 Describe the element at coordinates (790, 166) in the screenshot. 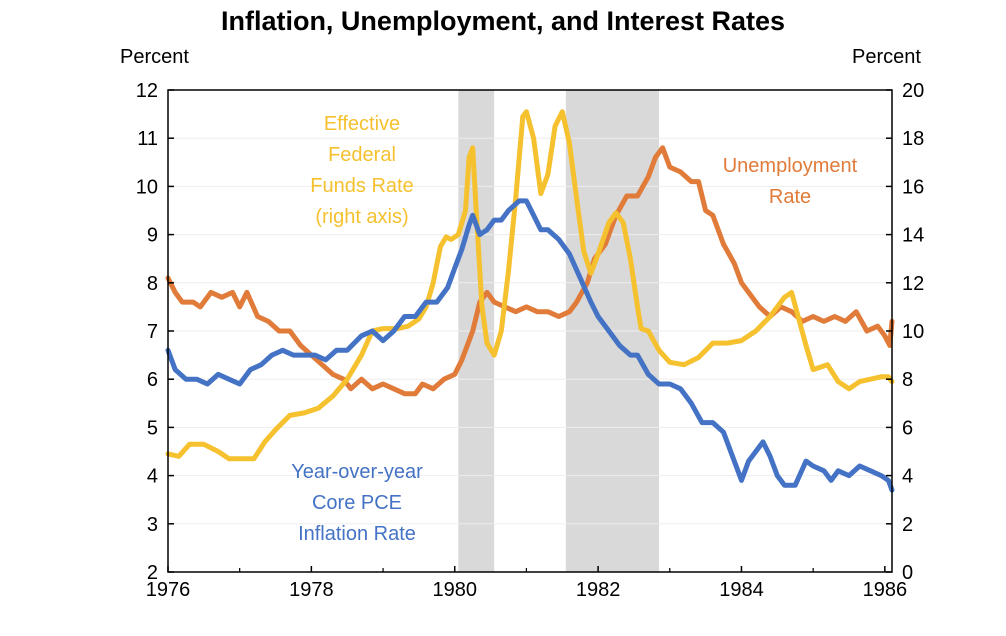

I see `unemployment-label-line-1: Unemployment` at that location.